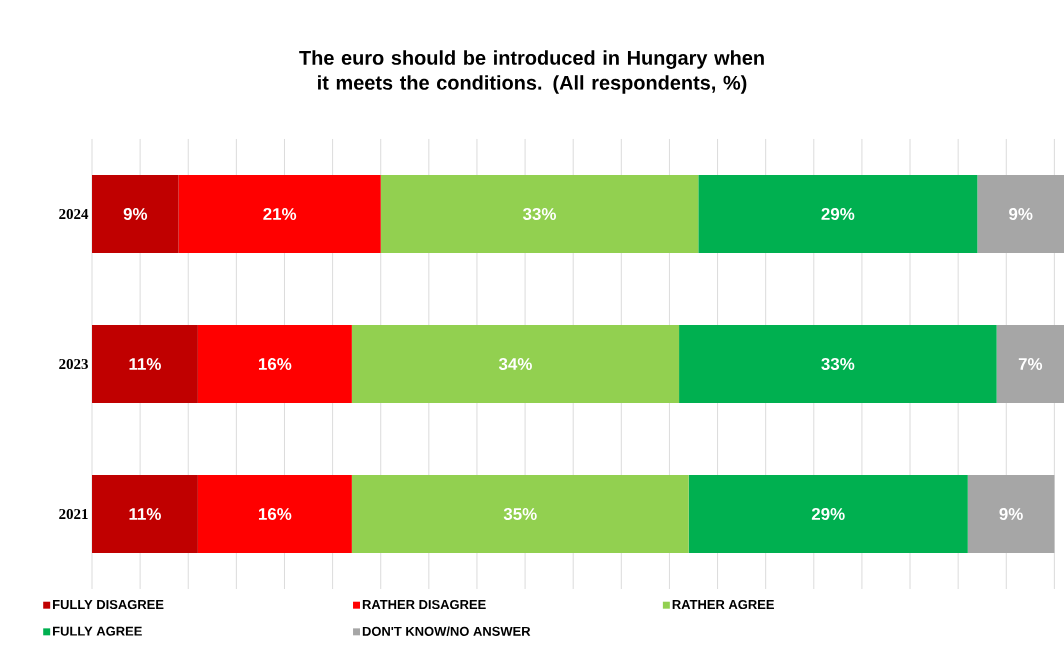 This screenshot has width=1064, height=670. I want to click on y-tick-label: 2023, so click(73, 364).